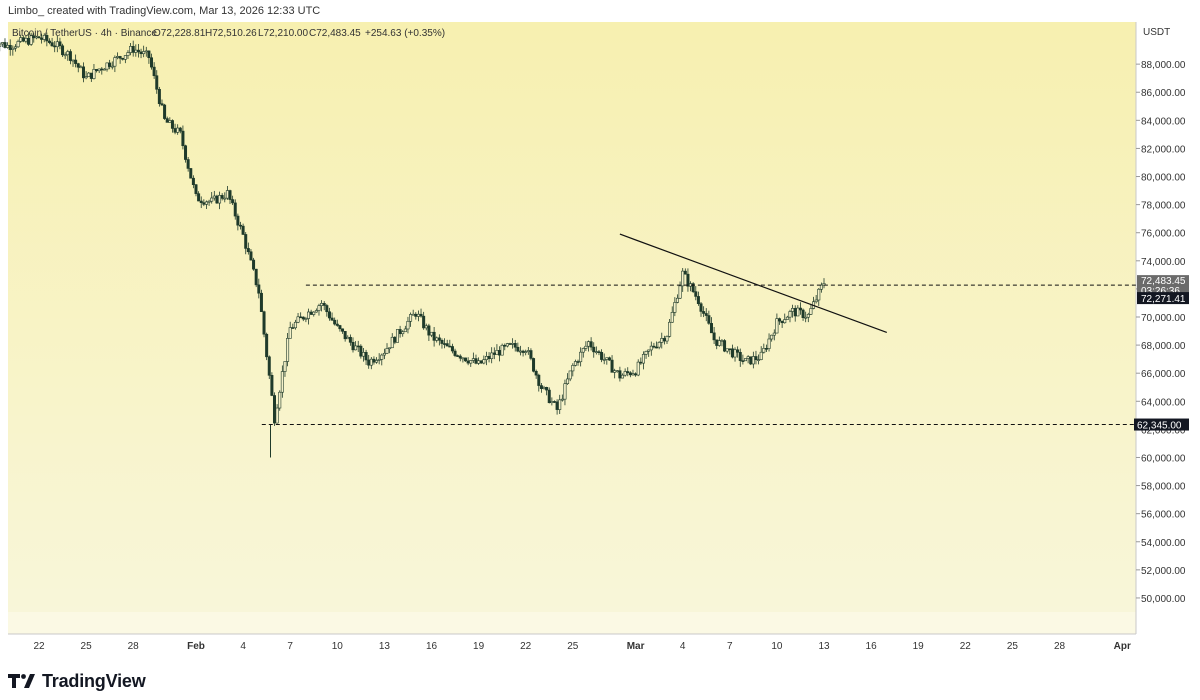 The image size is (1200, 700). I want to click on last-price-label: 72,483.45, so click(1163, 281).